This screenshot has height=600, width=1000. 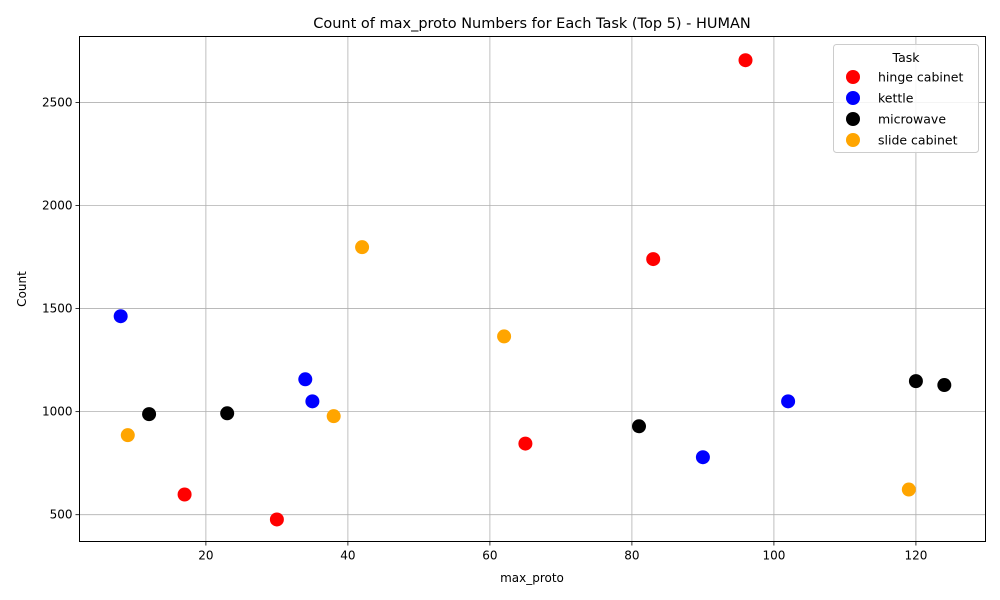 I want to click on y-axis-ticks: 500 1000 1500 2000 2500, so click(x=61, y=308).